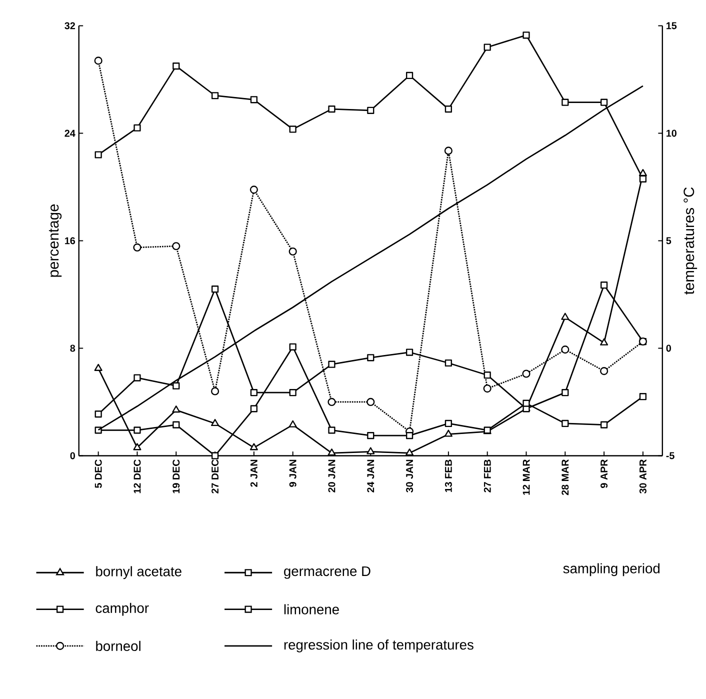  What do you see at coordinates (176, 476) in the screenshot?
I see `x-tick-label: 19 DEC` at bounding box center [176, 476].